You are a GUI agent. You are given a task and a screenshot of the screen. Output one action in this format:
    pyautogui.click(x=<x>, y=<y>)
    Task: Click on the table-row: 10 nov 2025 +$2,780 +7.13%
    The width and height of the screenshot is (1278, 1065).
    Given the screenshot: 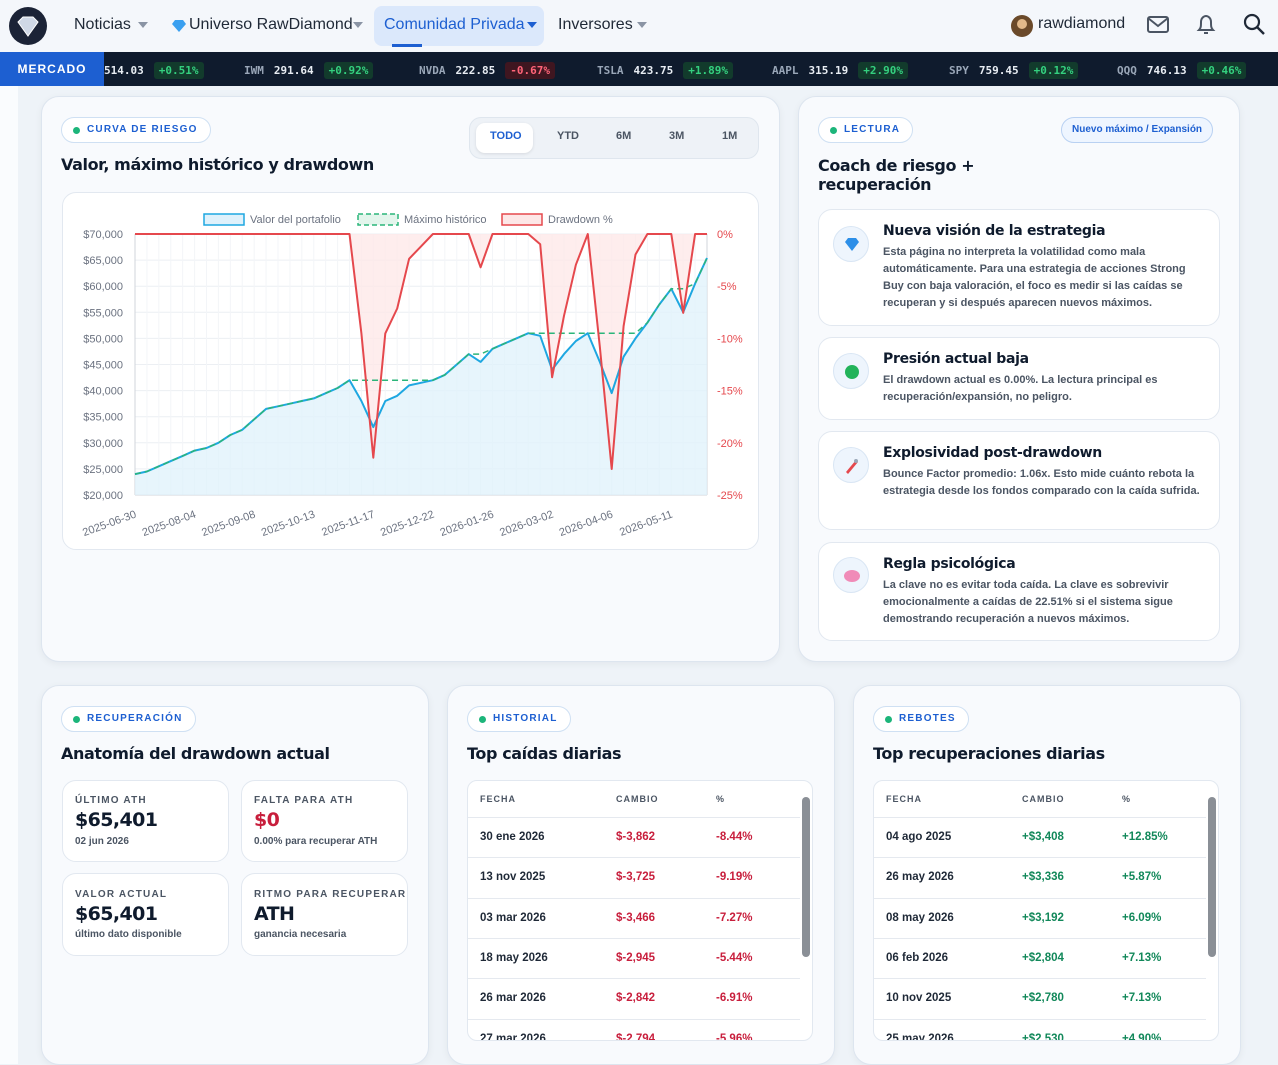 What is the action you would take?
    pyautogui.click(x=1040, y=998)
    